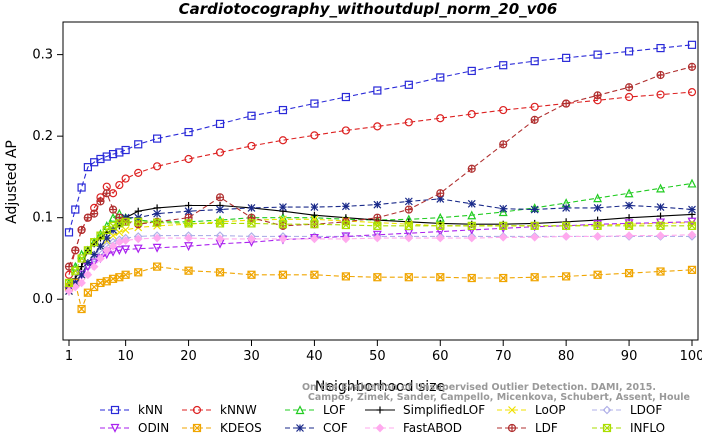 Image resolution: width=702 pixels, height=434 pixels. Describe the element at coordinates (42, 299) in the screenshot. I see `y-tick-label-0: 0.0` at that location.